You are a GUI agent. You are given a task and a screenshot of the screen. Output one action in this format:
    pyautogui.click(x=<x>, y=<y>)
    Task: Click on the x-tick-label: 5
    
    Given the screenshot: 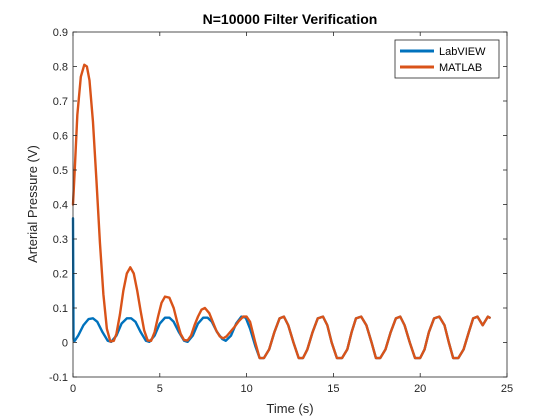 What is the action you would take?
    pyautogui.click(x=160, y=389)
    